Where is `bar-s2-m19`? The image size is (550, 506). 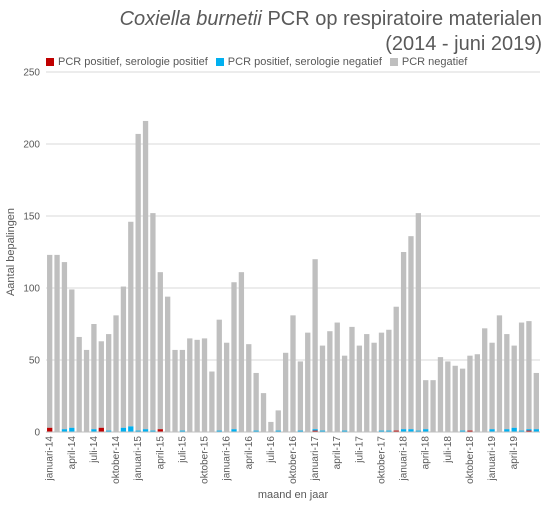 bar-s2-m19 is located at coordinates (190, 385).